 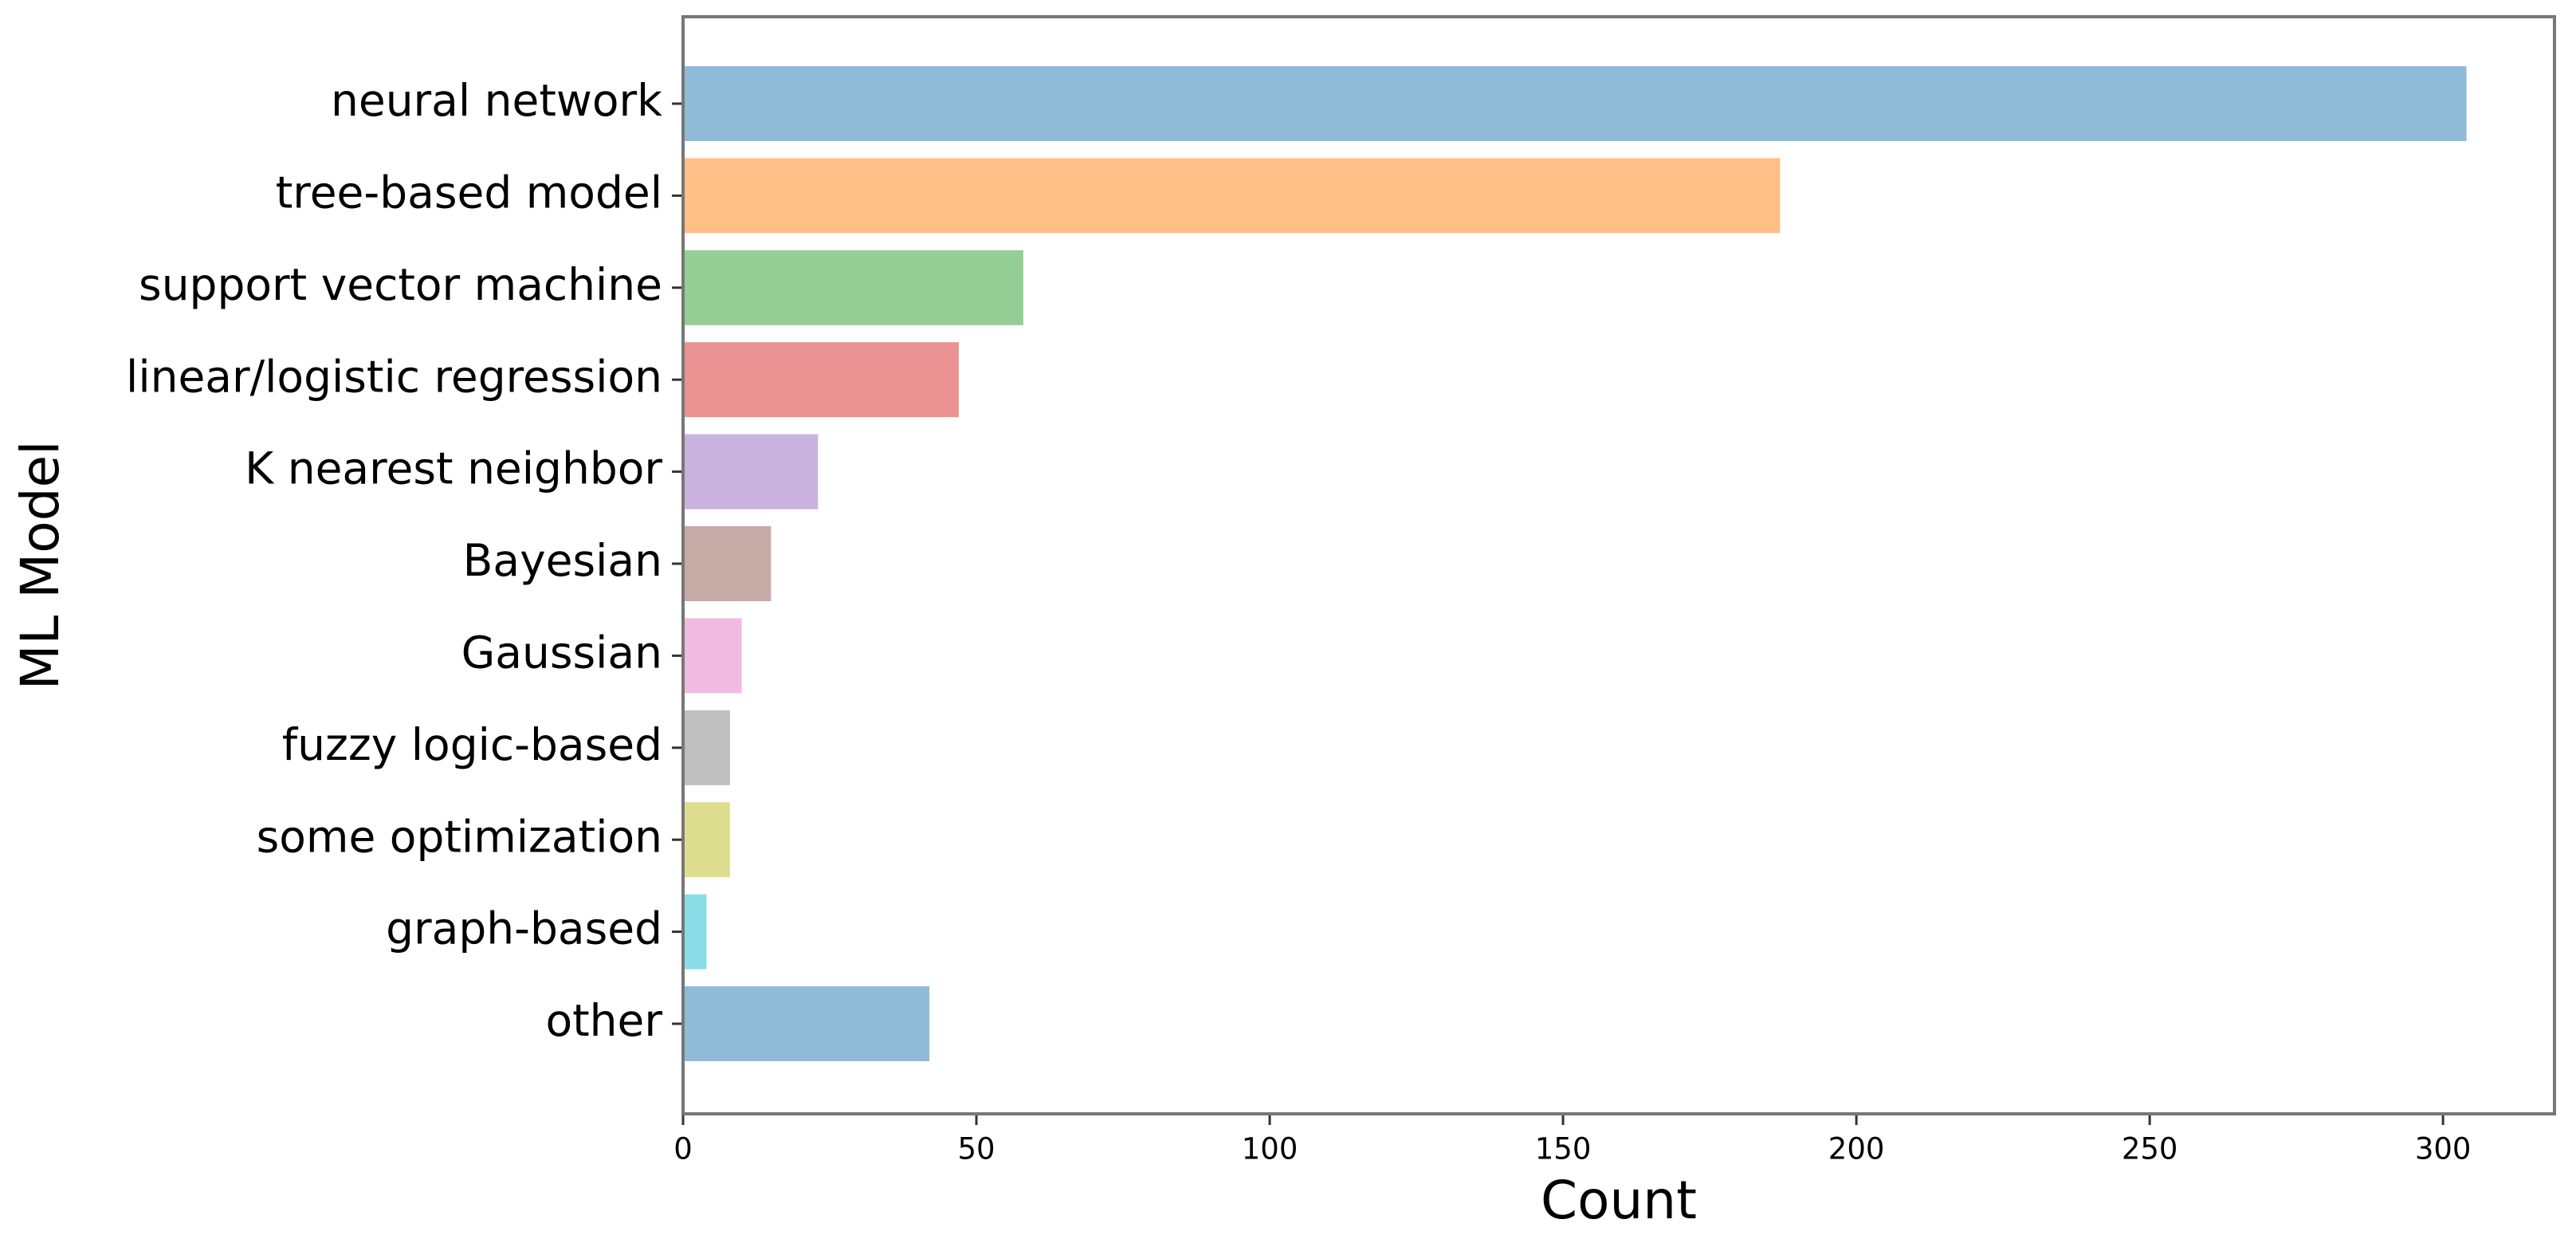 What do you see at coordinates (1563, 1149) in the screenshot?
I see `x-tick-label: 150` at bounding box center [1563, 1149].